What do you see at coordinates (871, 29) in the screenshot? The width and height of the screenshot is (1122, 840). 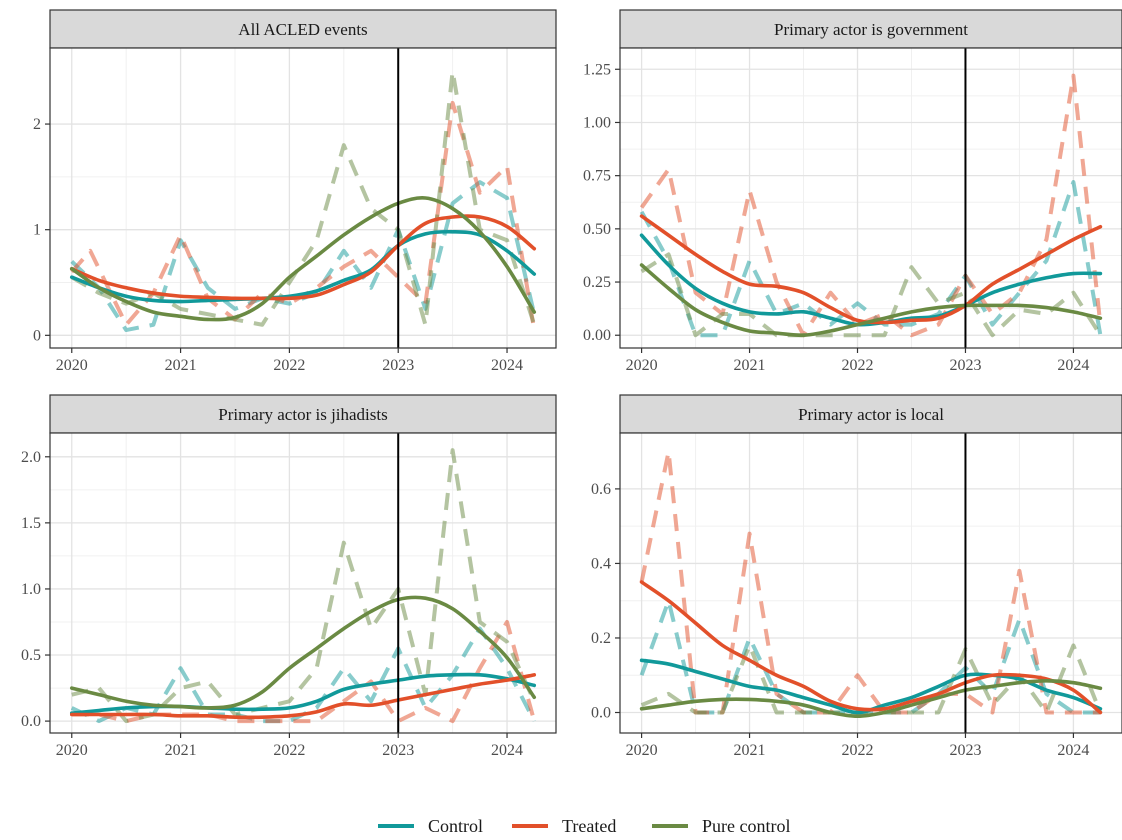 I see `panel-title: Primary actor is government` at bounding box center [871, 29].